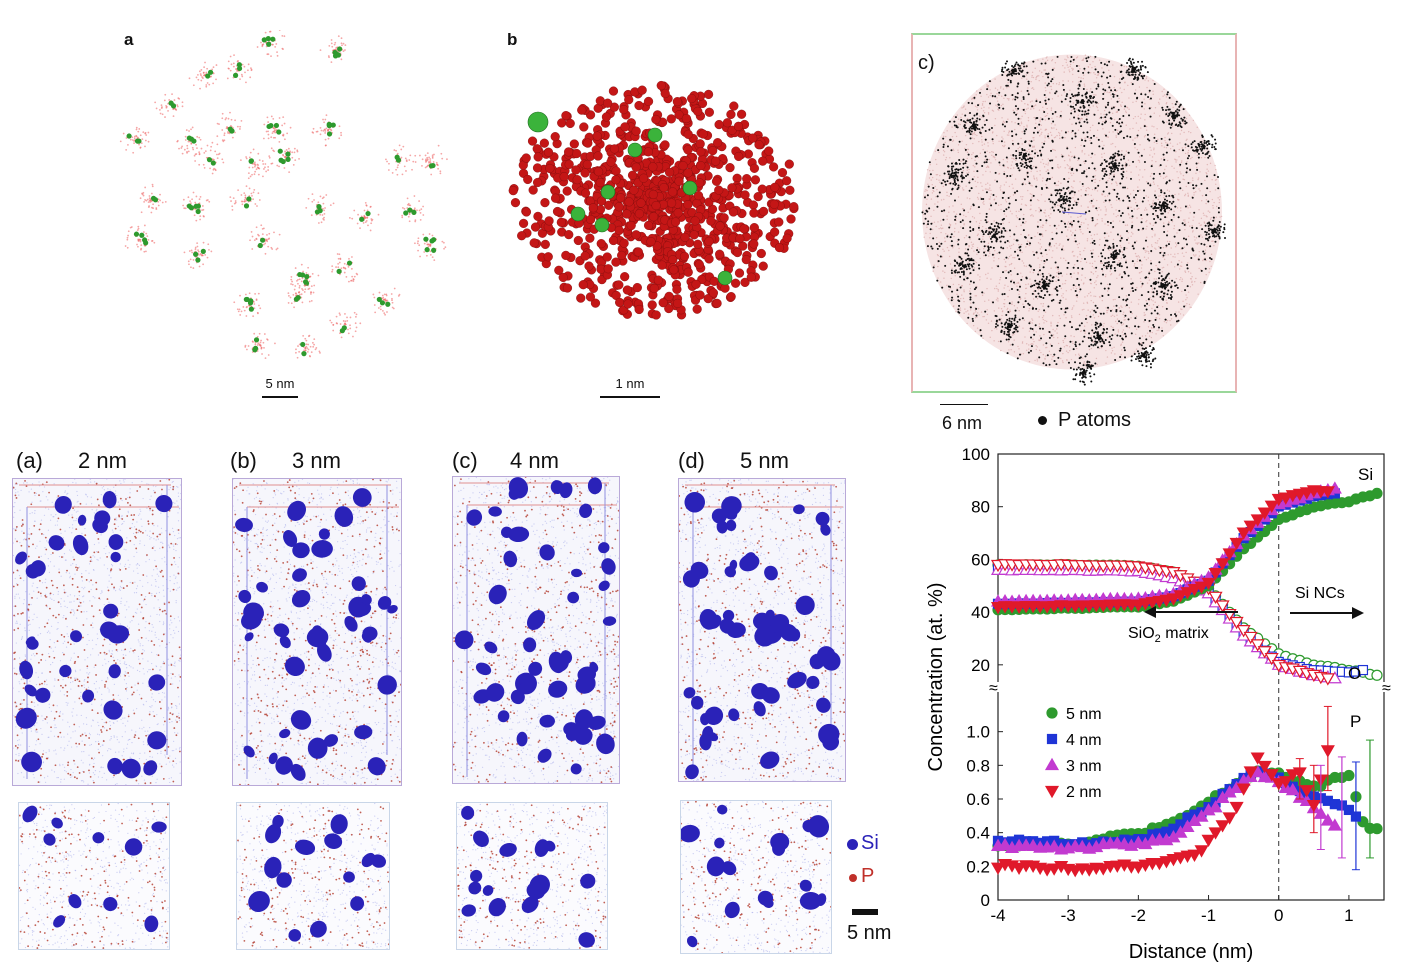 The image size is (1422, 972). What do you see at coordinates (129, 39) in the screenshot?
I see `panel-a-letter: a` at bounding box center [129, 39].